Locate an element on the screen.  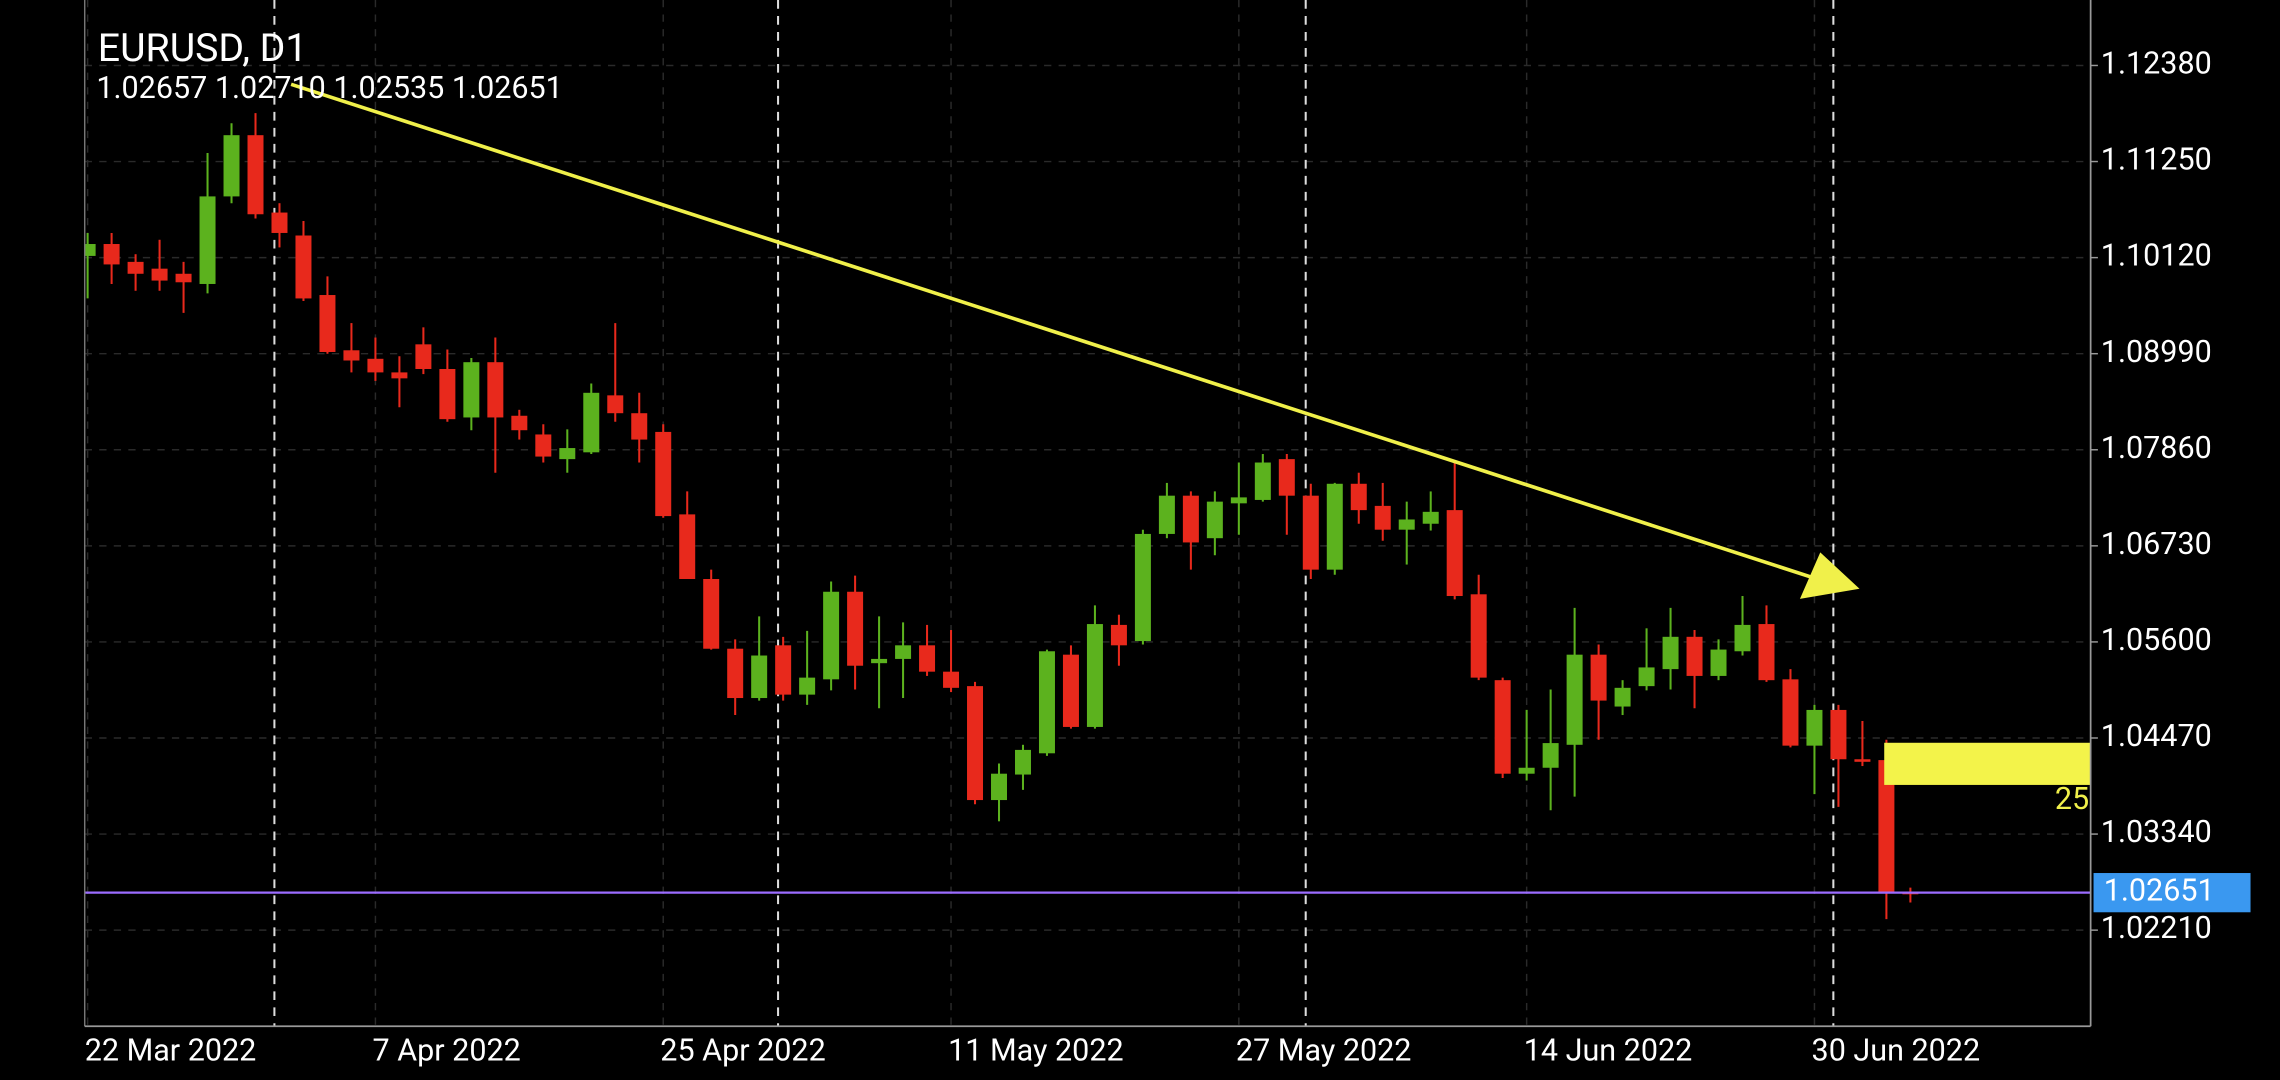
x-tick-label: 25 Apr 2022 is located at coordinates (742, 1050).